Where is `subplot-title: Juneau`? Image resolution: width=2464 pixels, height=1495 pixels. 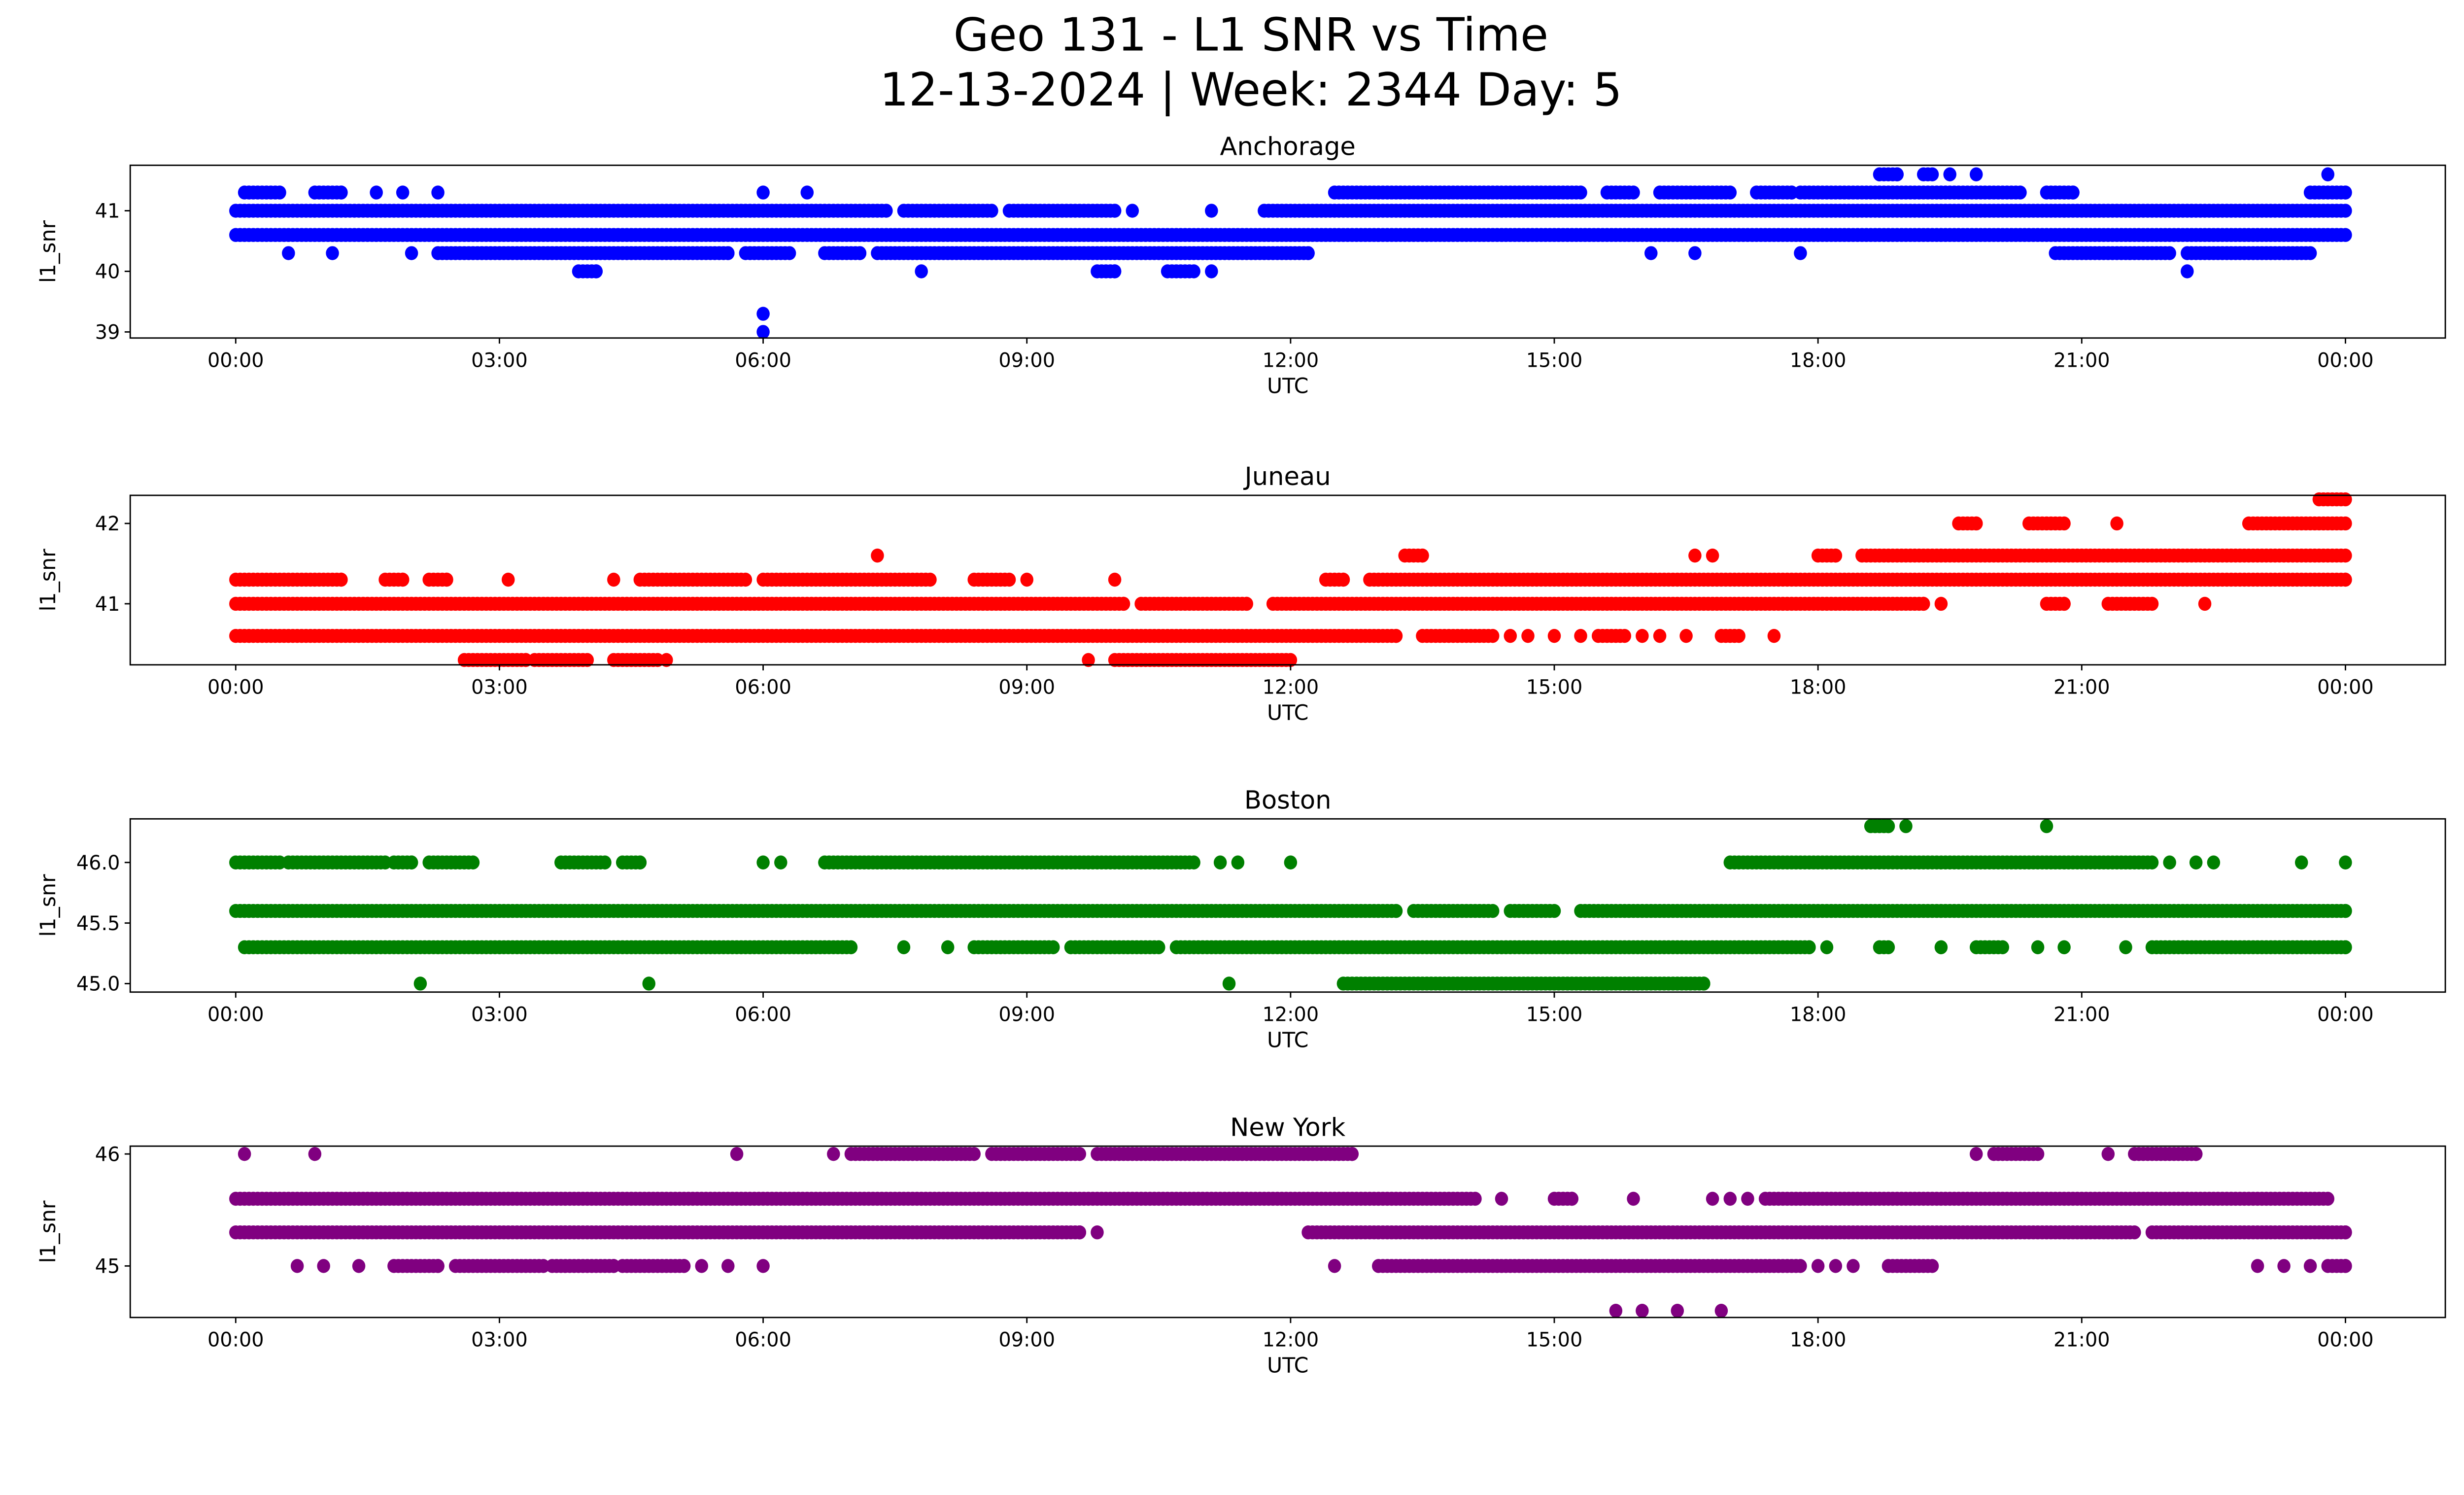 subplot-title: Juneau is located at coordinates (1287, 476).